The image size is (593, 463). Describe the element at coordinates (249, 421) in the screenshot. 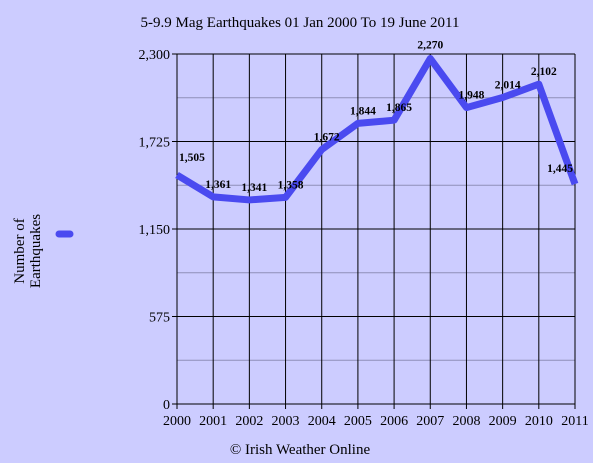

I see `x-tick-label: 2002` at that location.